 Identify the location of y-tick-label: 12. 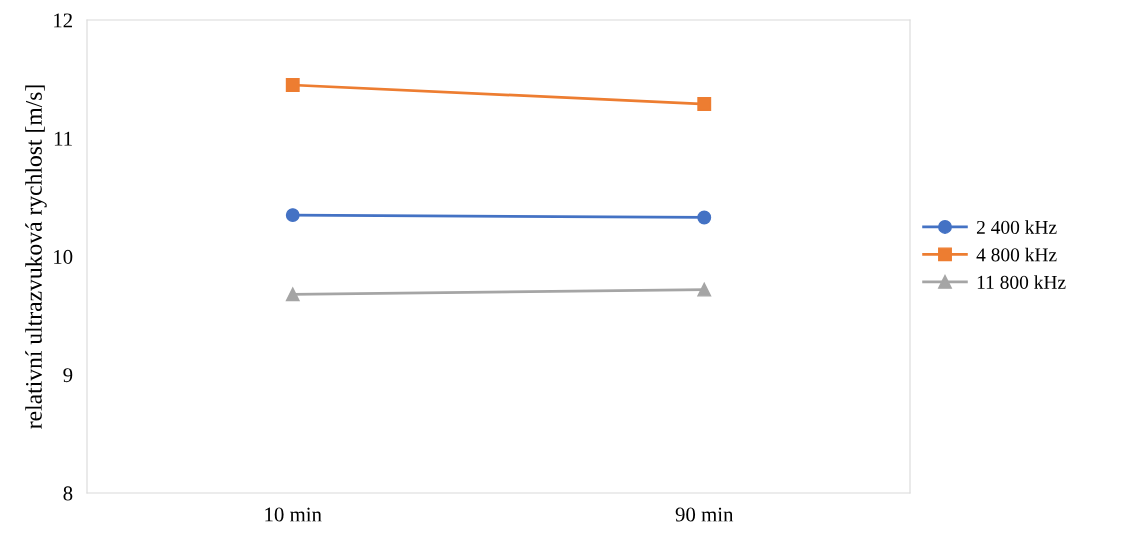
(63, 20).